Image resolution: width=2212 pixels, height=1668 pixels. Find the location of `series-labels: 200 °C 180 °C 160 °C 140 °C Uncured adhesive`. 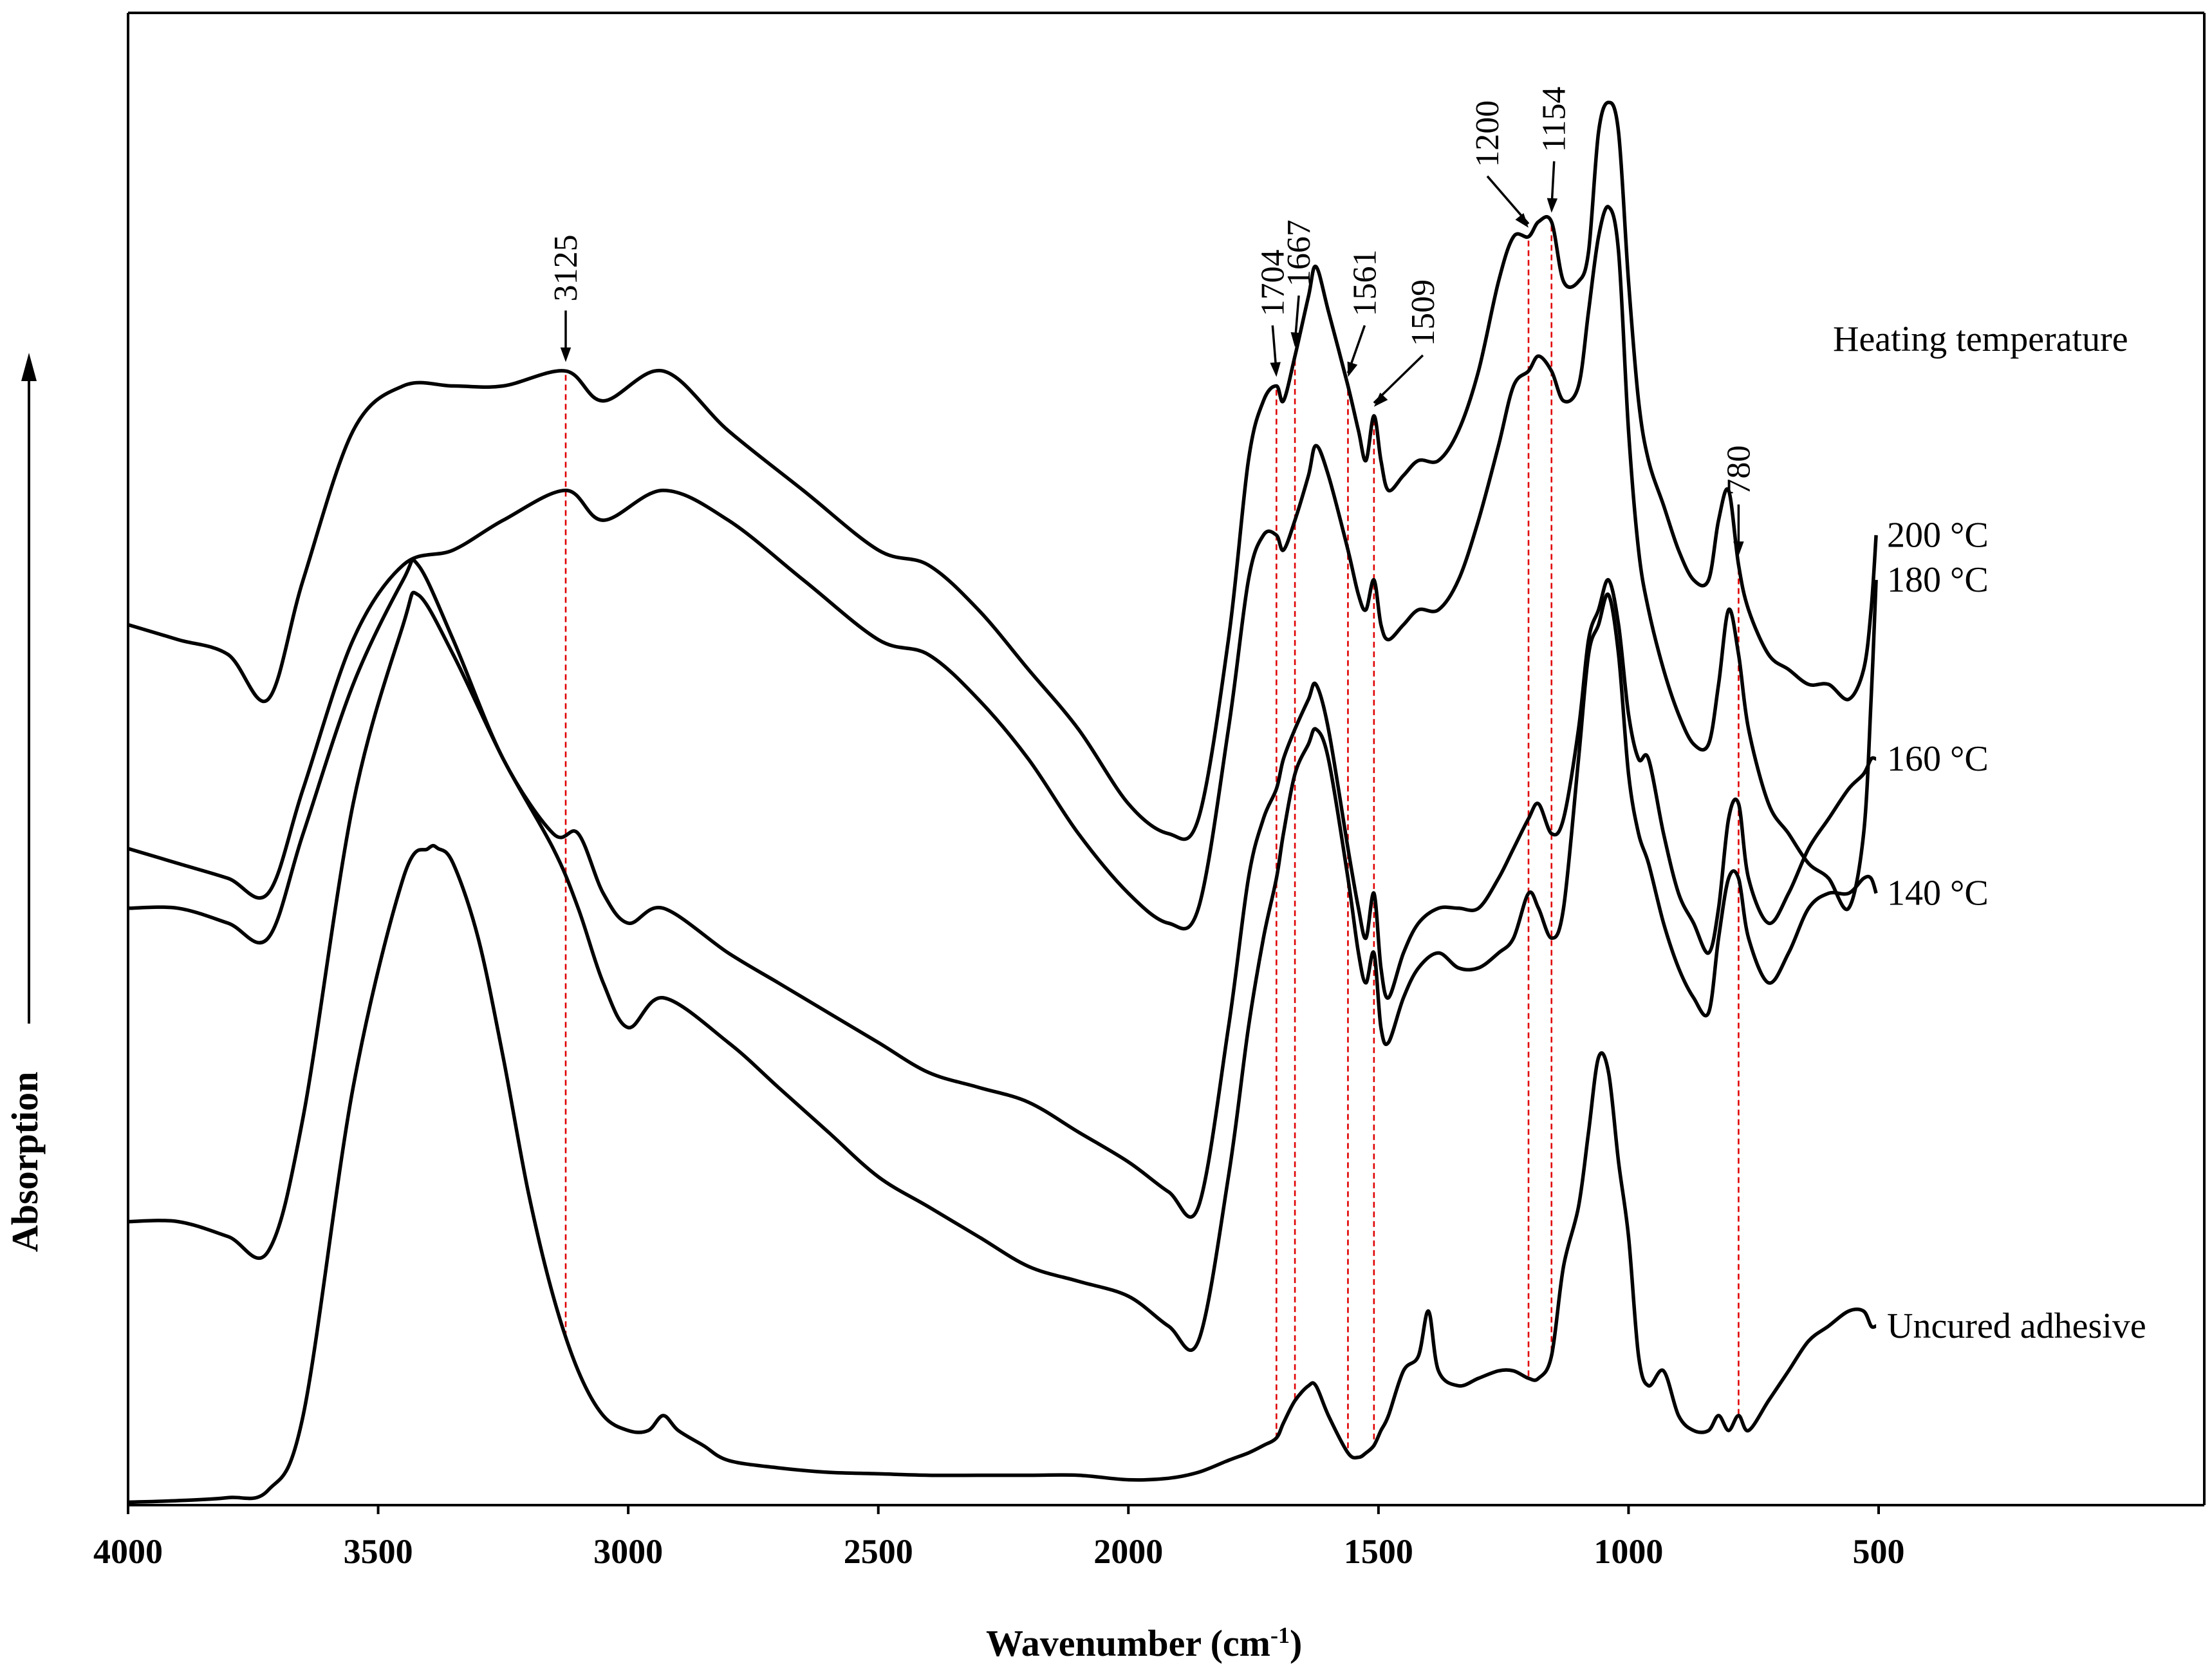

series-labels: 200 °C 180 °C 160 °C 140 °C Uncured adhesive is located at coordinates (2017, 930).